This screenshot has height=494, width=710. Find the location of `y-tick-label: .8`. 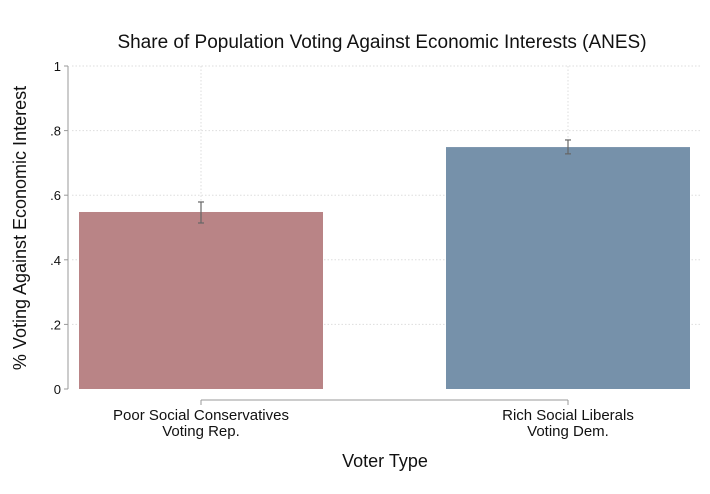

y-tick-label: .8 is located at coordinates (55, 131).